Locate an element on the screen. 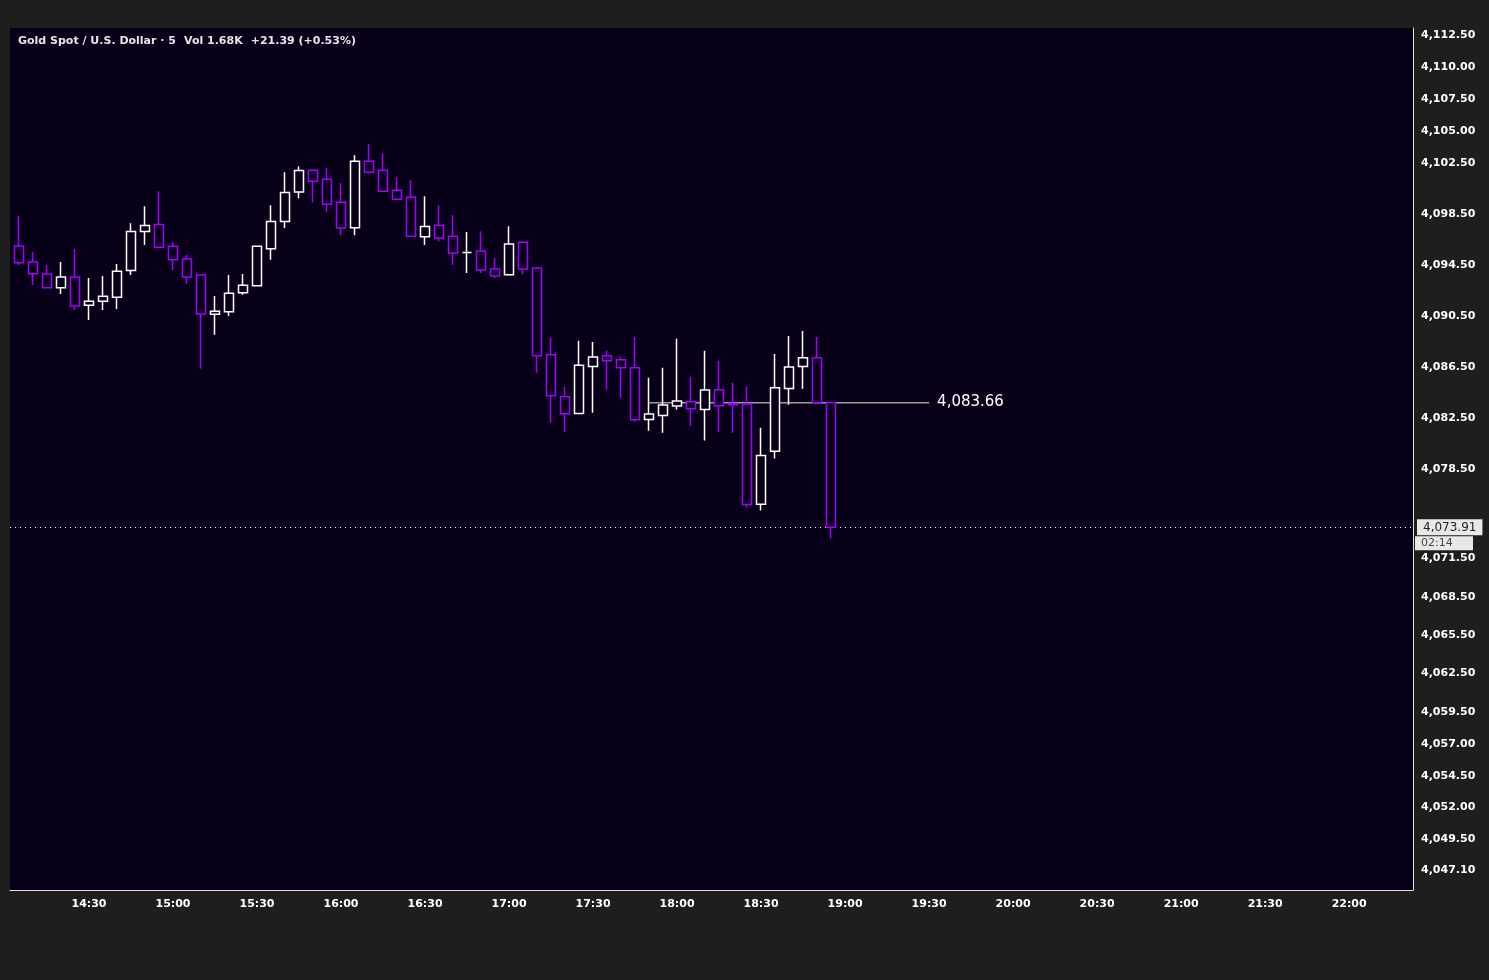  y-tick-label: 4,078.50 is located at coordinates (1448, 469).